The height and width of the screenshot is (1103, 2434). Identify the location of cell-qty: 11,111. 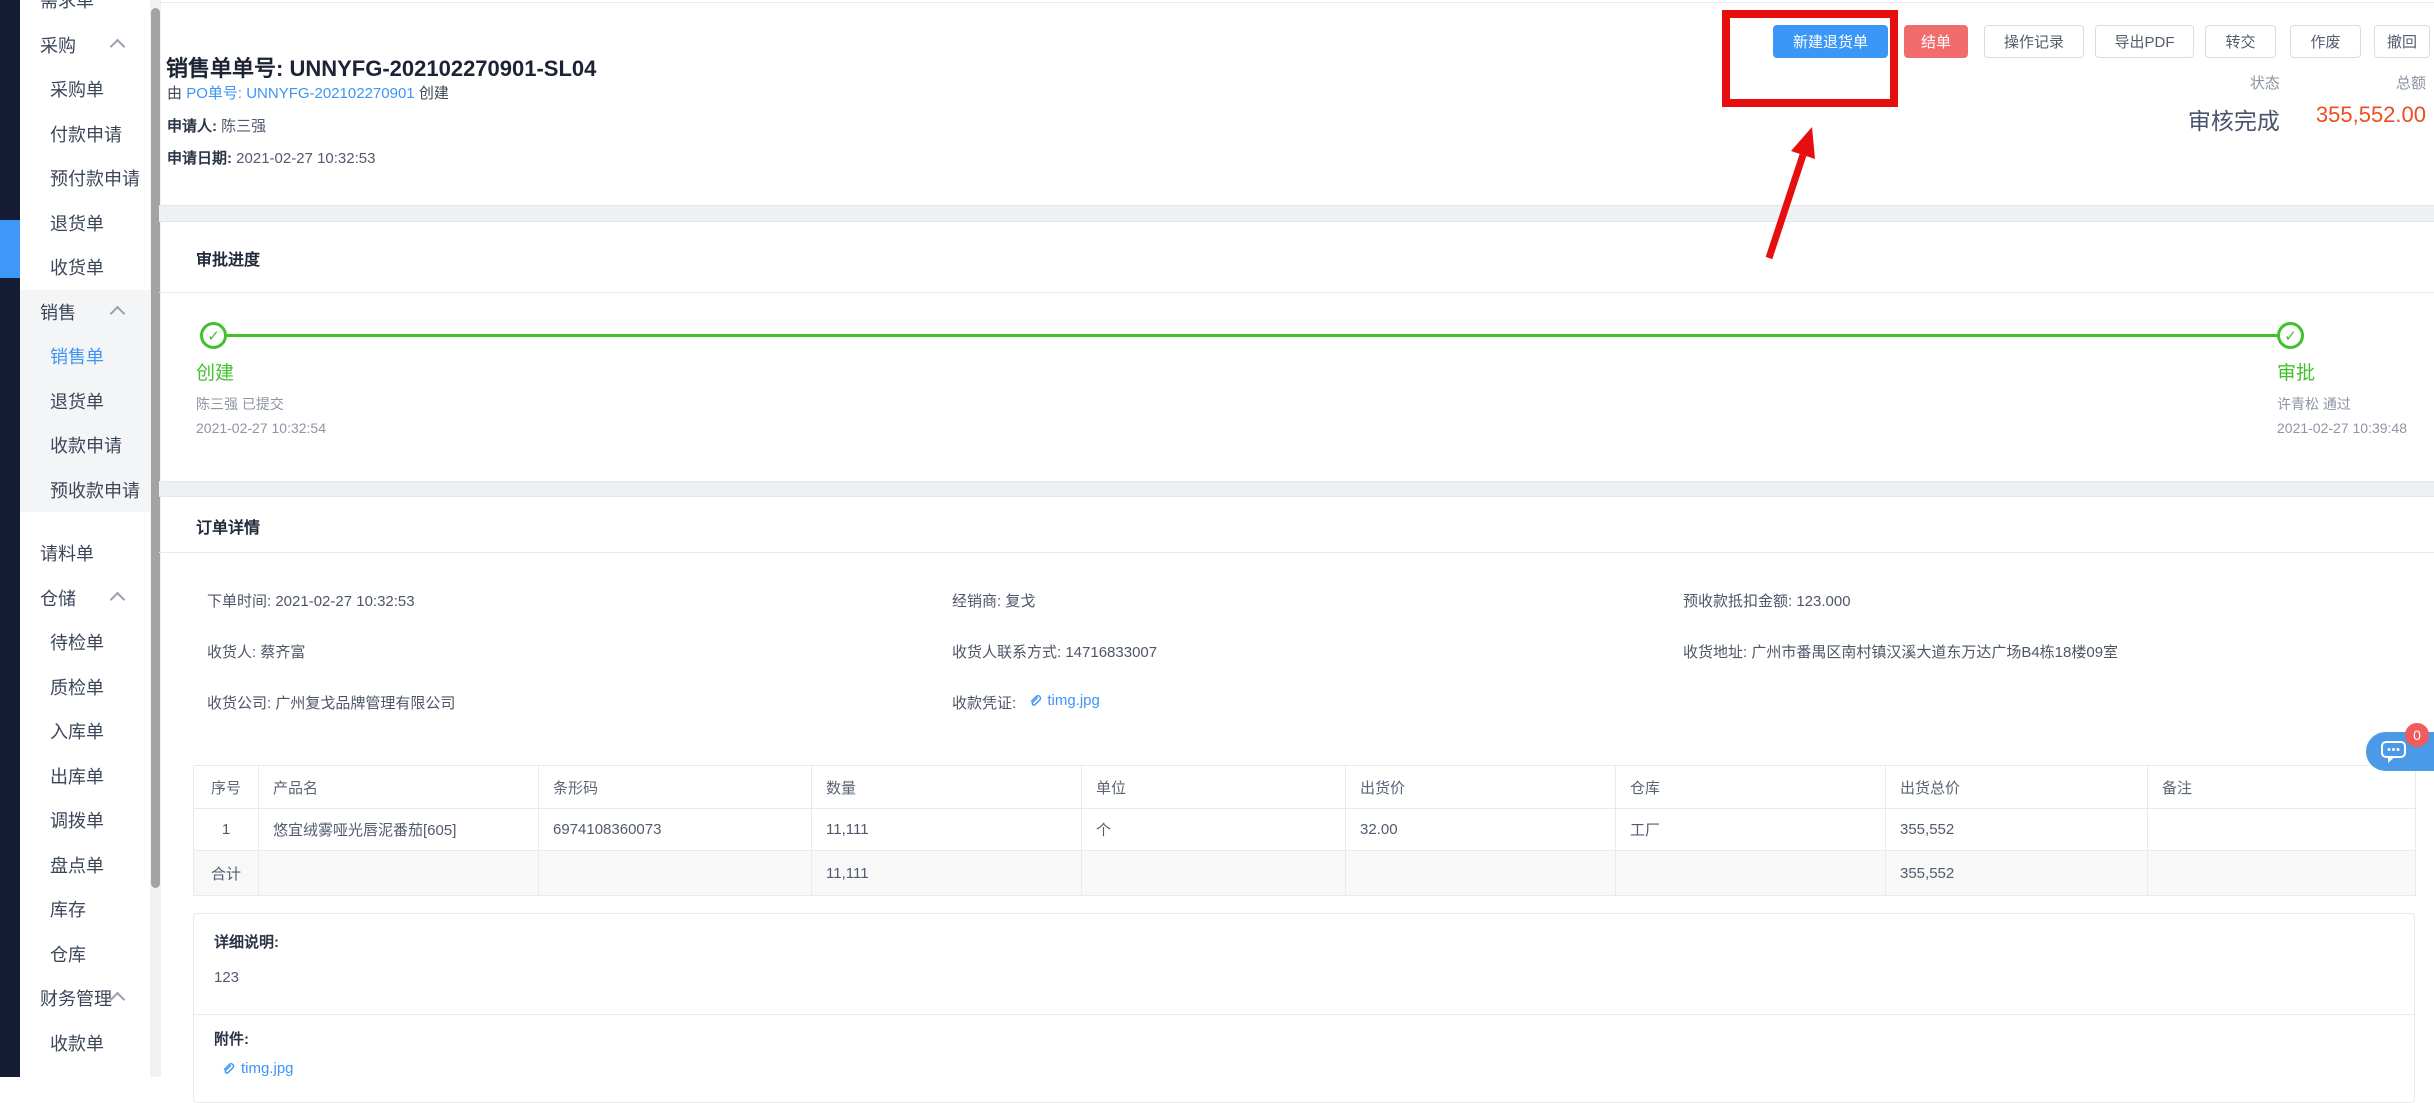
(946, 829).